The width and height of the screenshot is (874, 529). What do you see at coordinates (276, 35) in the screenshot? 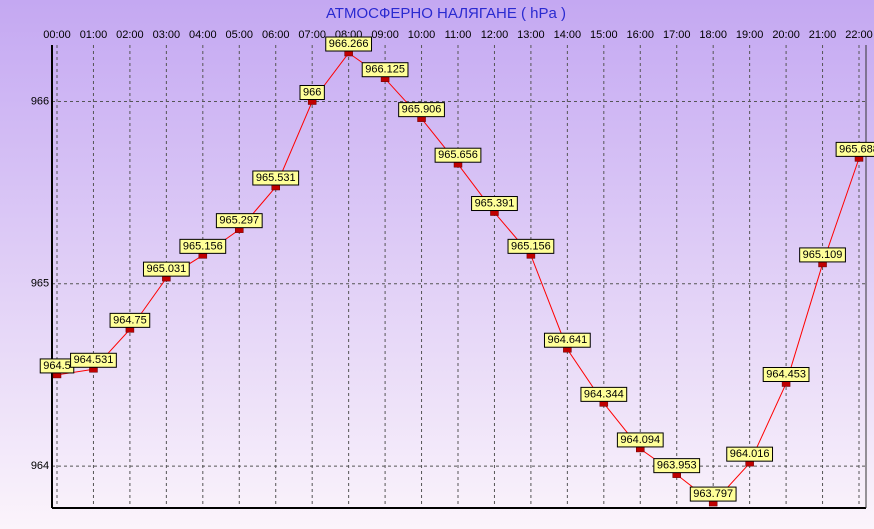
I see `x-tick-label: 06:00` at bounding box center [276, 35].